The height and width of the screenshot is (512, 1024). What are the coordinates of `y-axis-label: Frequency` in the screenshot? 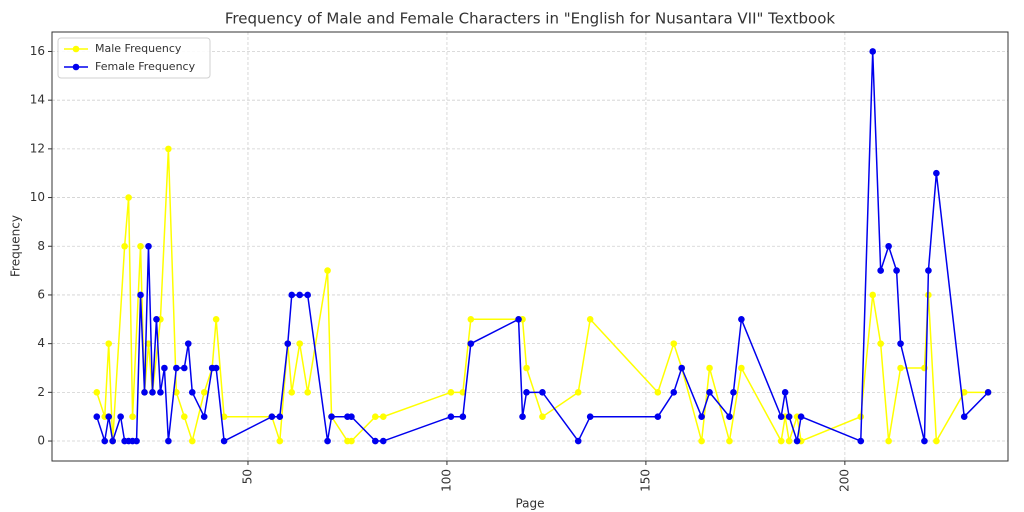 It's located at (16, 246).